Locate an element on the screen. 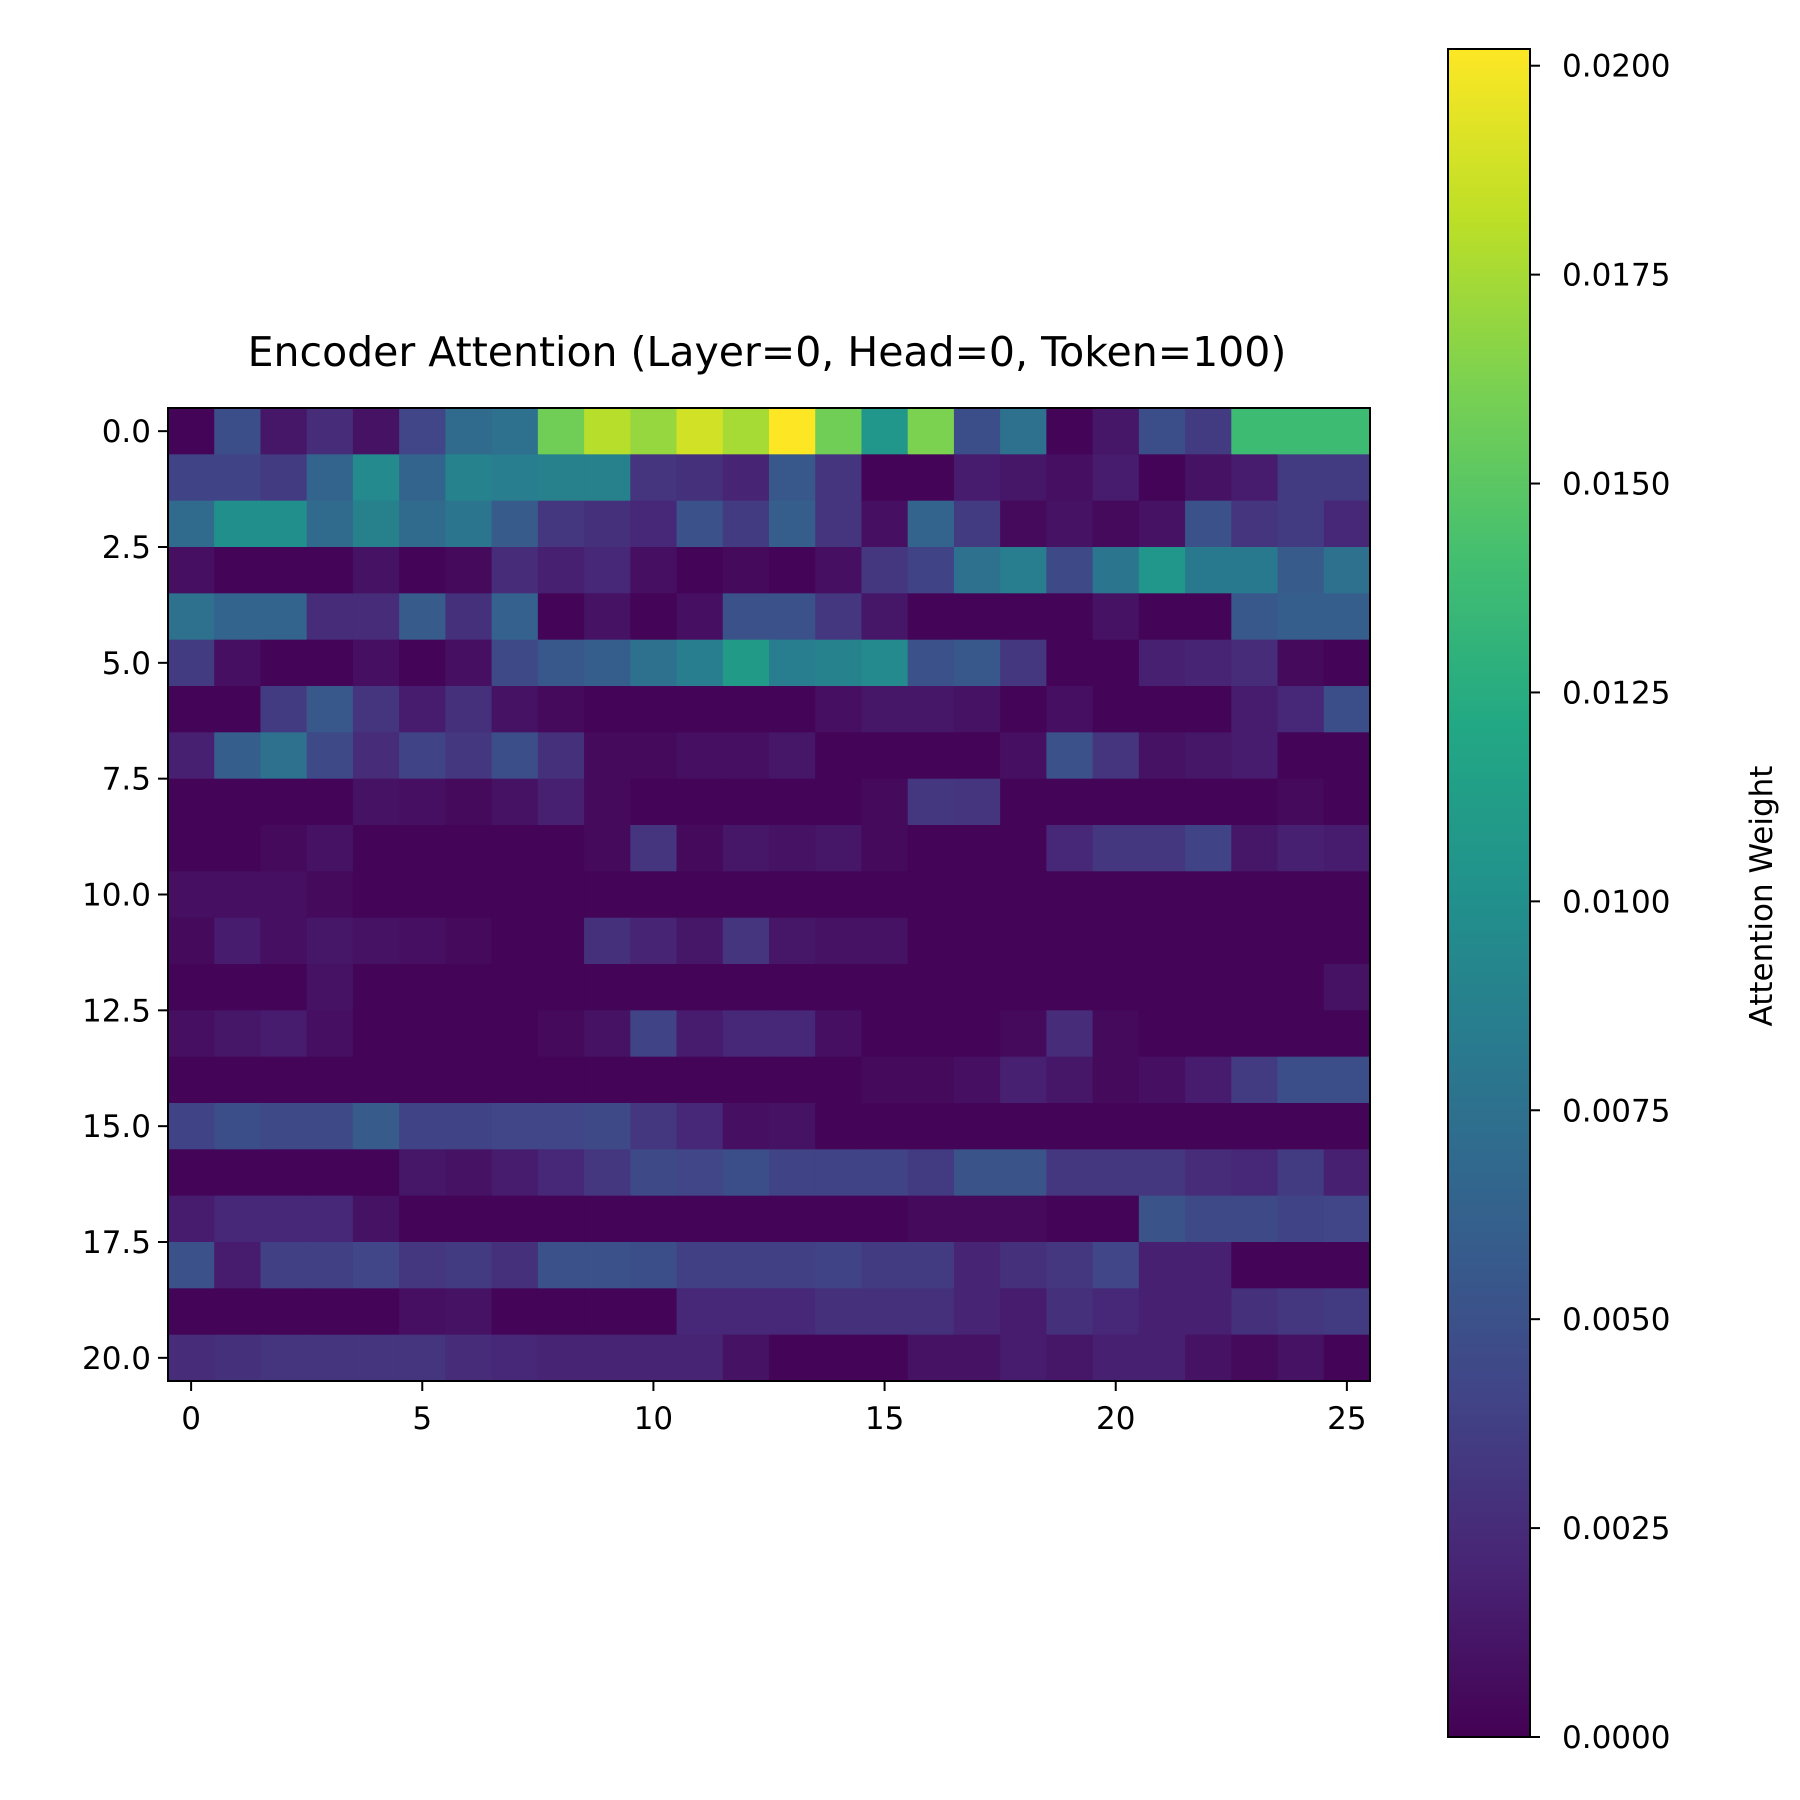 This screenshot has width=1800, height=1800. y-tick-label: 0.0 is located at coordinates (126, 432).